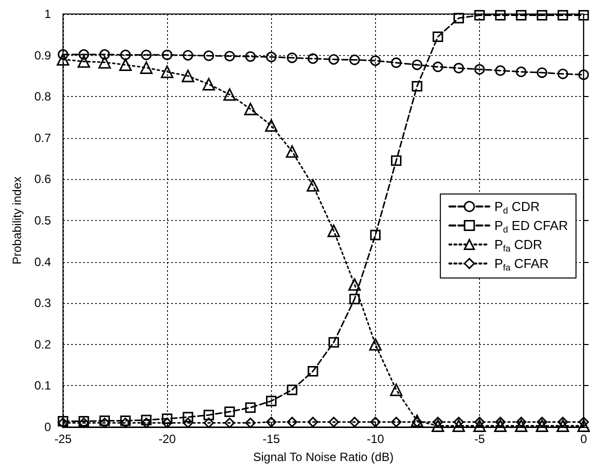 This screenshot has height=472, width=590. What do you see at coordinates (48, 427) in the screenshot?
I see `y-tick-label: 0` at bounding box center [48, 427].